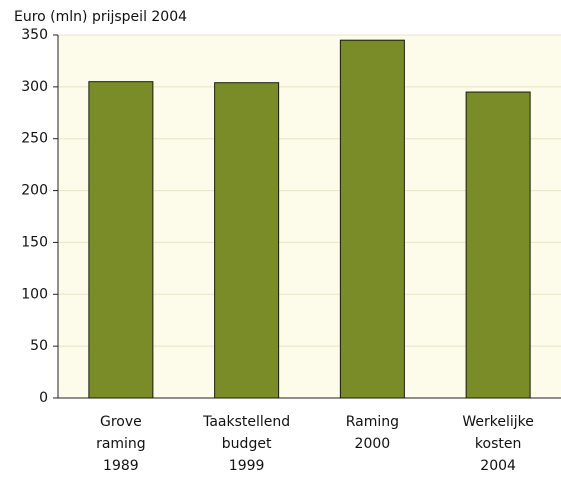 Image resolution: width=561 pixels, height=488 pixels. What do you see at coordinates (247, 466) in the screenshot?
I see `x-tick-label: 1999` at bounding box center [247, 466].